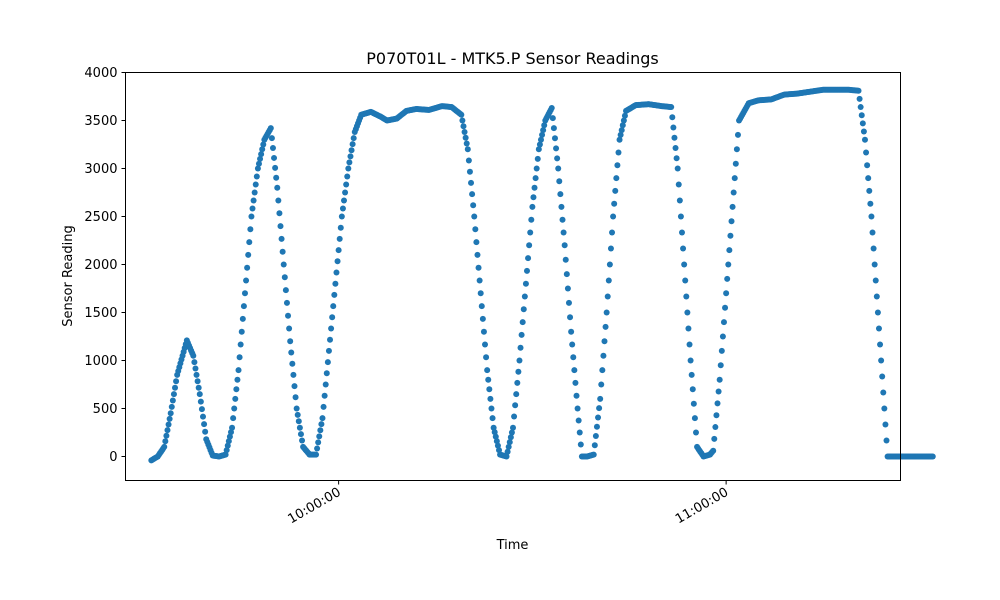 This screenshot has width=1000, height=600. I want to click on y-tick-label: 3000, so click(100, 169).